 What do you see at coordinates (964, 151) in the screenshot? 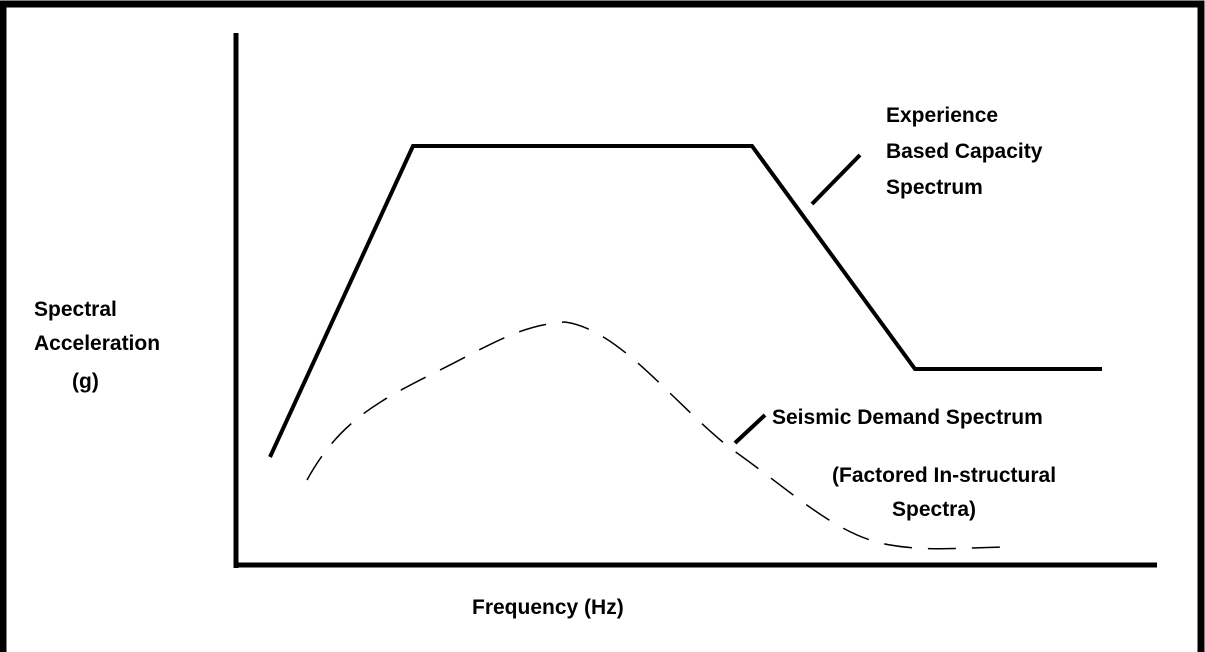
I see `capacity-label: Based Capacity` at bounding box center [964, 151].